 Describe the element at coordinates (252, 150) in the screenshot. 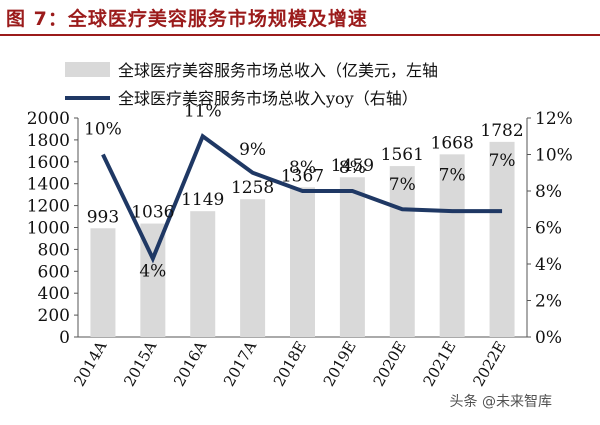

I see `yoy-value-label: 9%` at that location.